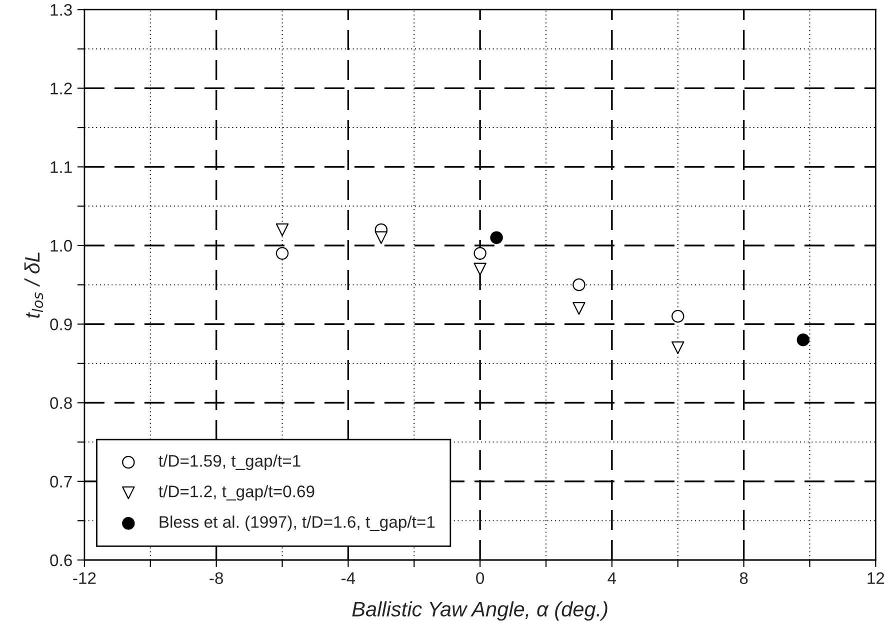 This screenshot has width=889, height=640. I want to click on x-tick-label: 4, so click(612, 578).